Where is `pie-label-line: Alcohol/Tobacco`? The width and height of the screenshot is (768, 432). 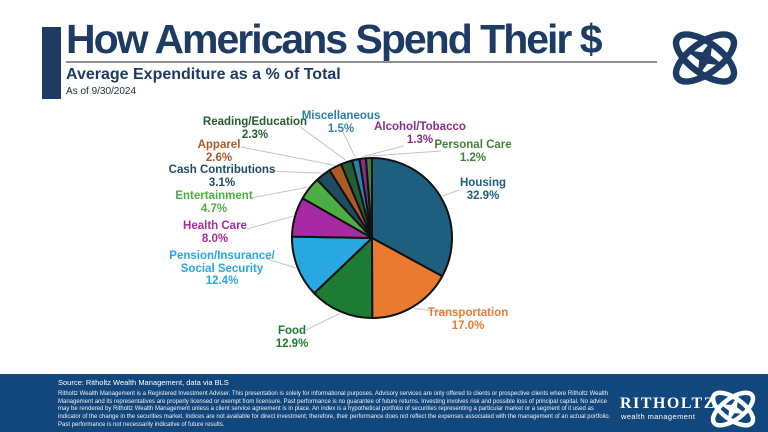
pie-label-line: Alcohol/Tobacco is located at coordinates (420, 127).